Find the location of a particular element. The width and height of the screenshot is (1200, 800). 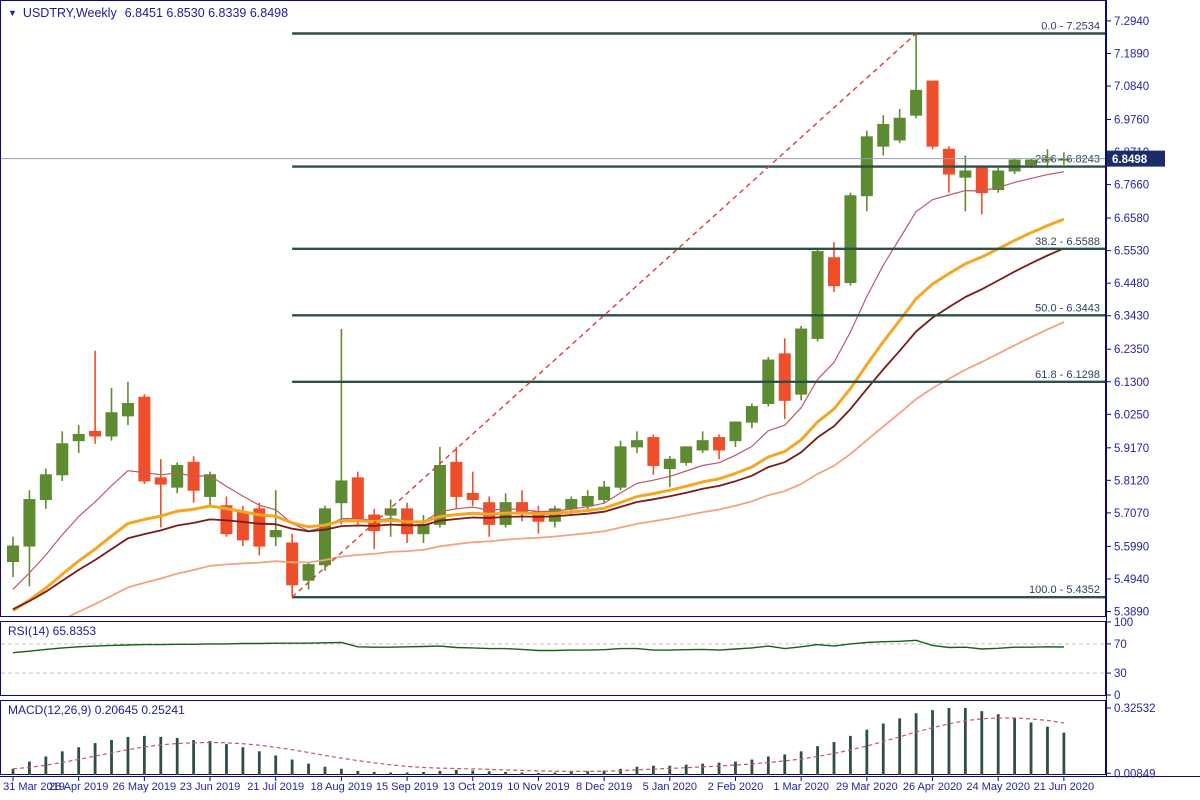

price-axis-label: 6.9760 is located at coordinates (1131, 120).